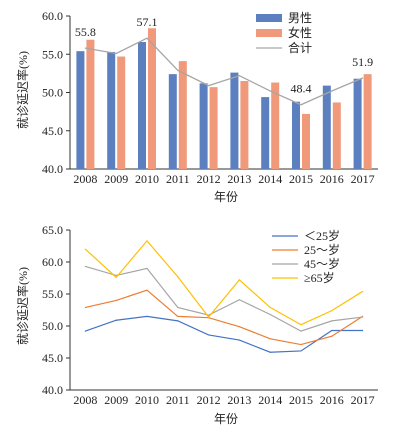 Image resolution: width=407 pixels, height=432 pixels. Describe the element at coordinates (52, 230) in the screenshot. I see `y-tick-label-bottom: 65.0` at that location.